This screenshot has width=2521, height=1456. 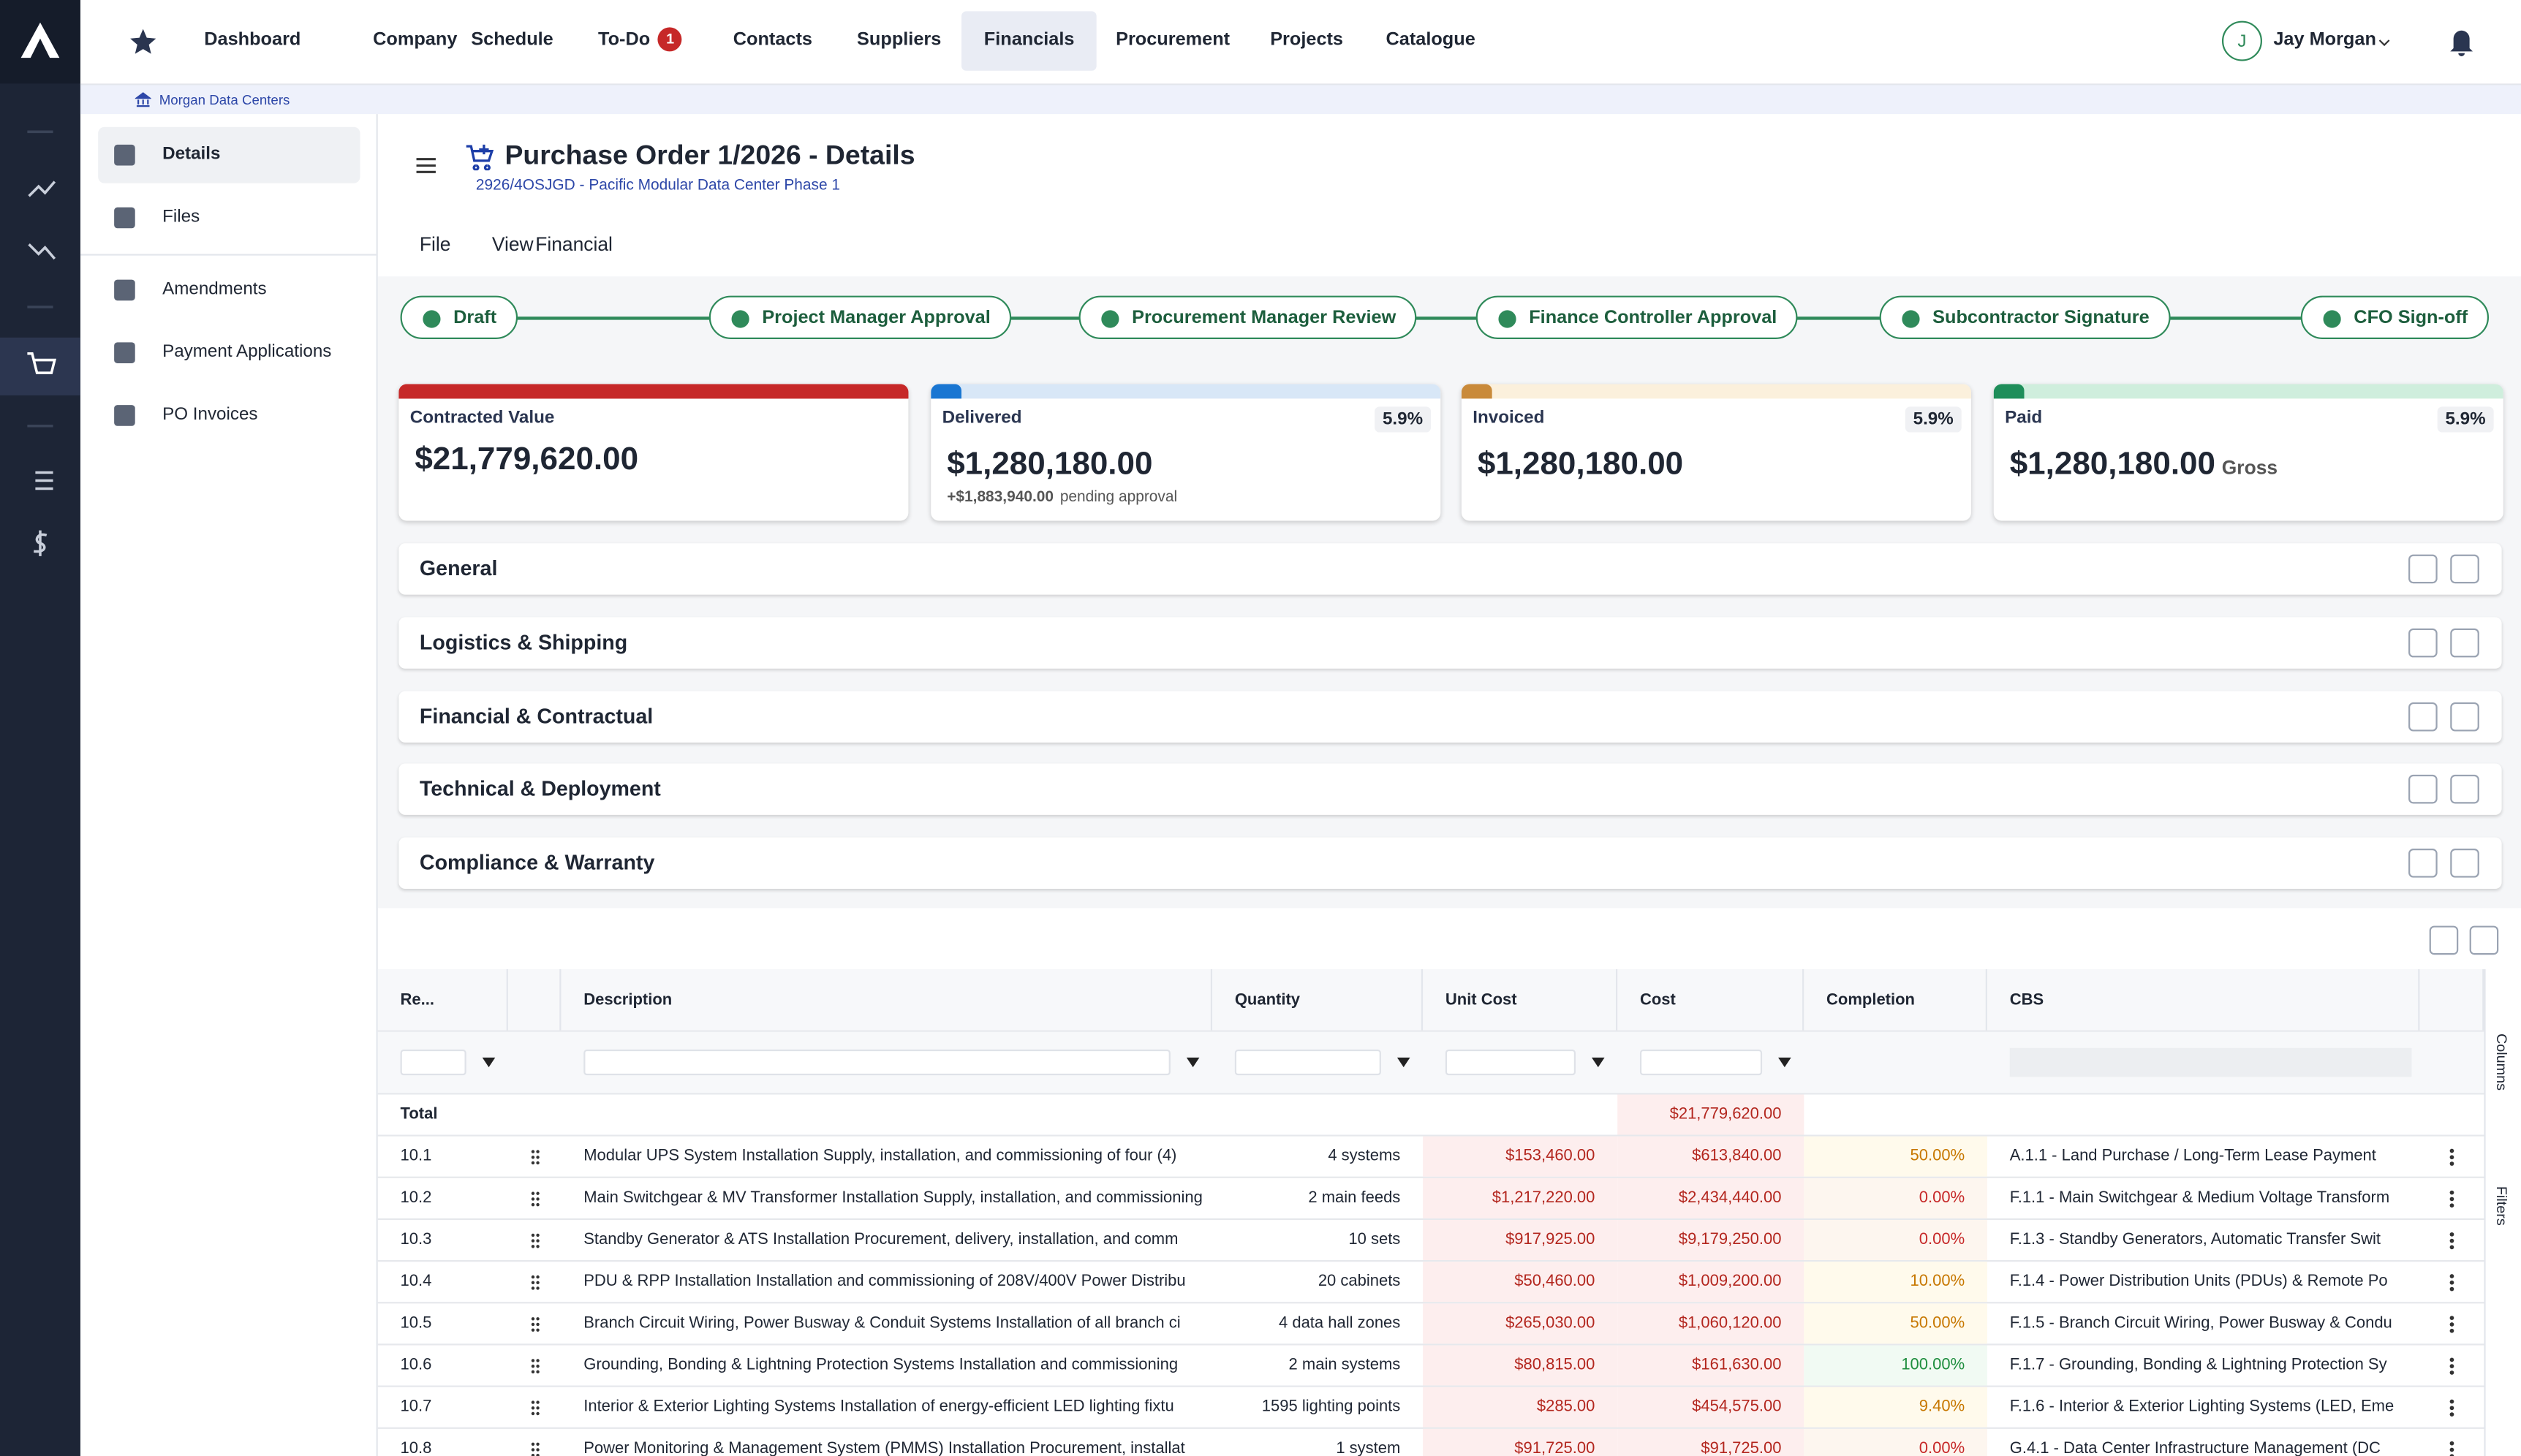 What do you see at coordinates (1450, 643) in the screenshot?
I see `section-header: Logistics & Shipping` at bounding box center [1450, 643].